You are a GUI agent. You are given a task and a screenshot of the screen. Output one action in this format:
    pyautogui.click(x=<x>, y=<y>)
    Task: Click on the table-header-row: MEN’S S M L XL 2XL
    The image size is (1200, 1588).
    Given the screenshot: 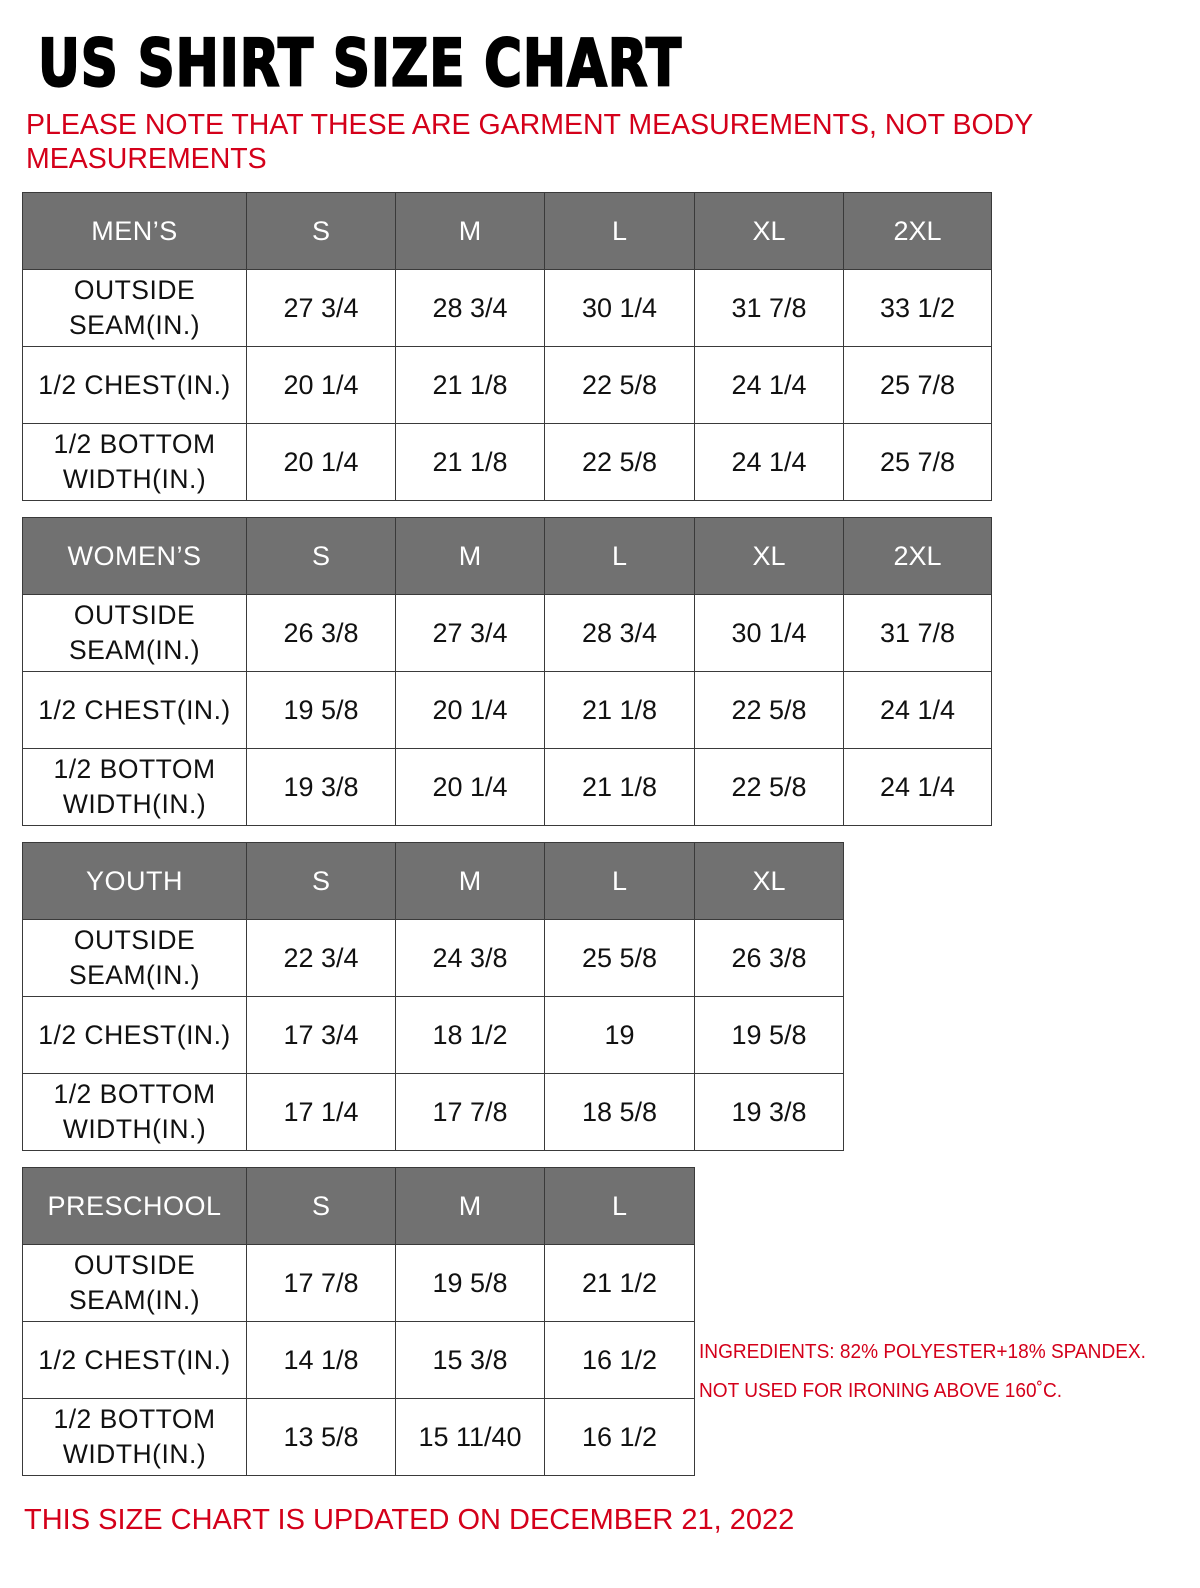 What is the action you would take?
    pyautogui.click(x=507, y=231)
    